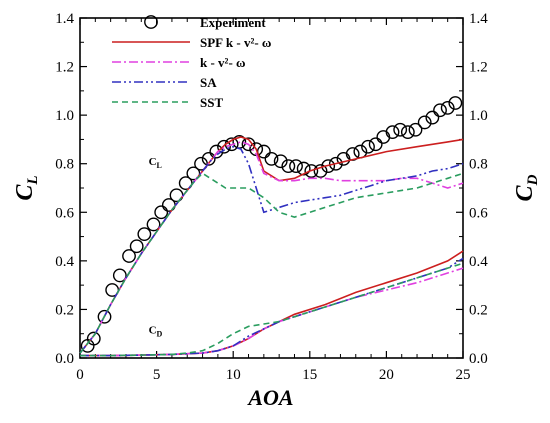  What do you see at coordinates (191, 42) in the screenshot?
I see `legend-entry: SPF k - v²- ω` at bounding box center [191, 42].